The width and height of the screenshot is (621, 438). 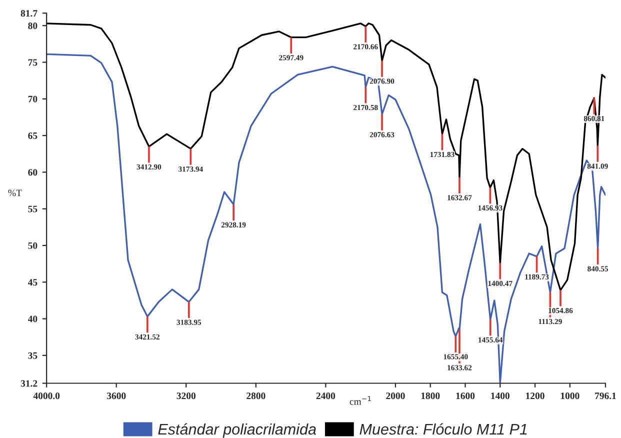 I want to click on y-tick-label: 70, so click(x=33, y=99).